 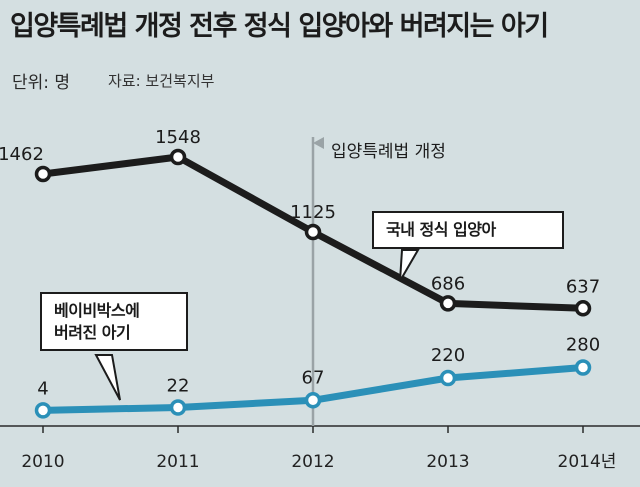 What do you see at coordinates (441, 229) in the screenshot?
I see `callout-domestic-label: 국내 정식 입양아` at bounding box center [441, 229].